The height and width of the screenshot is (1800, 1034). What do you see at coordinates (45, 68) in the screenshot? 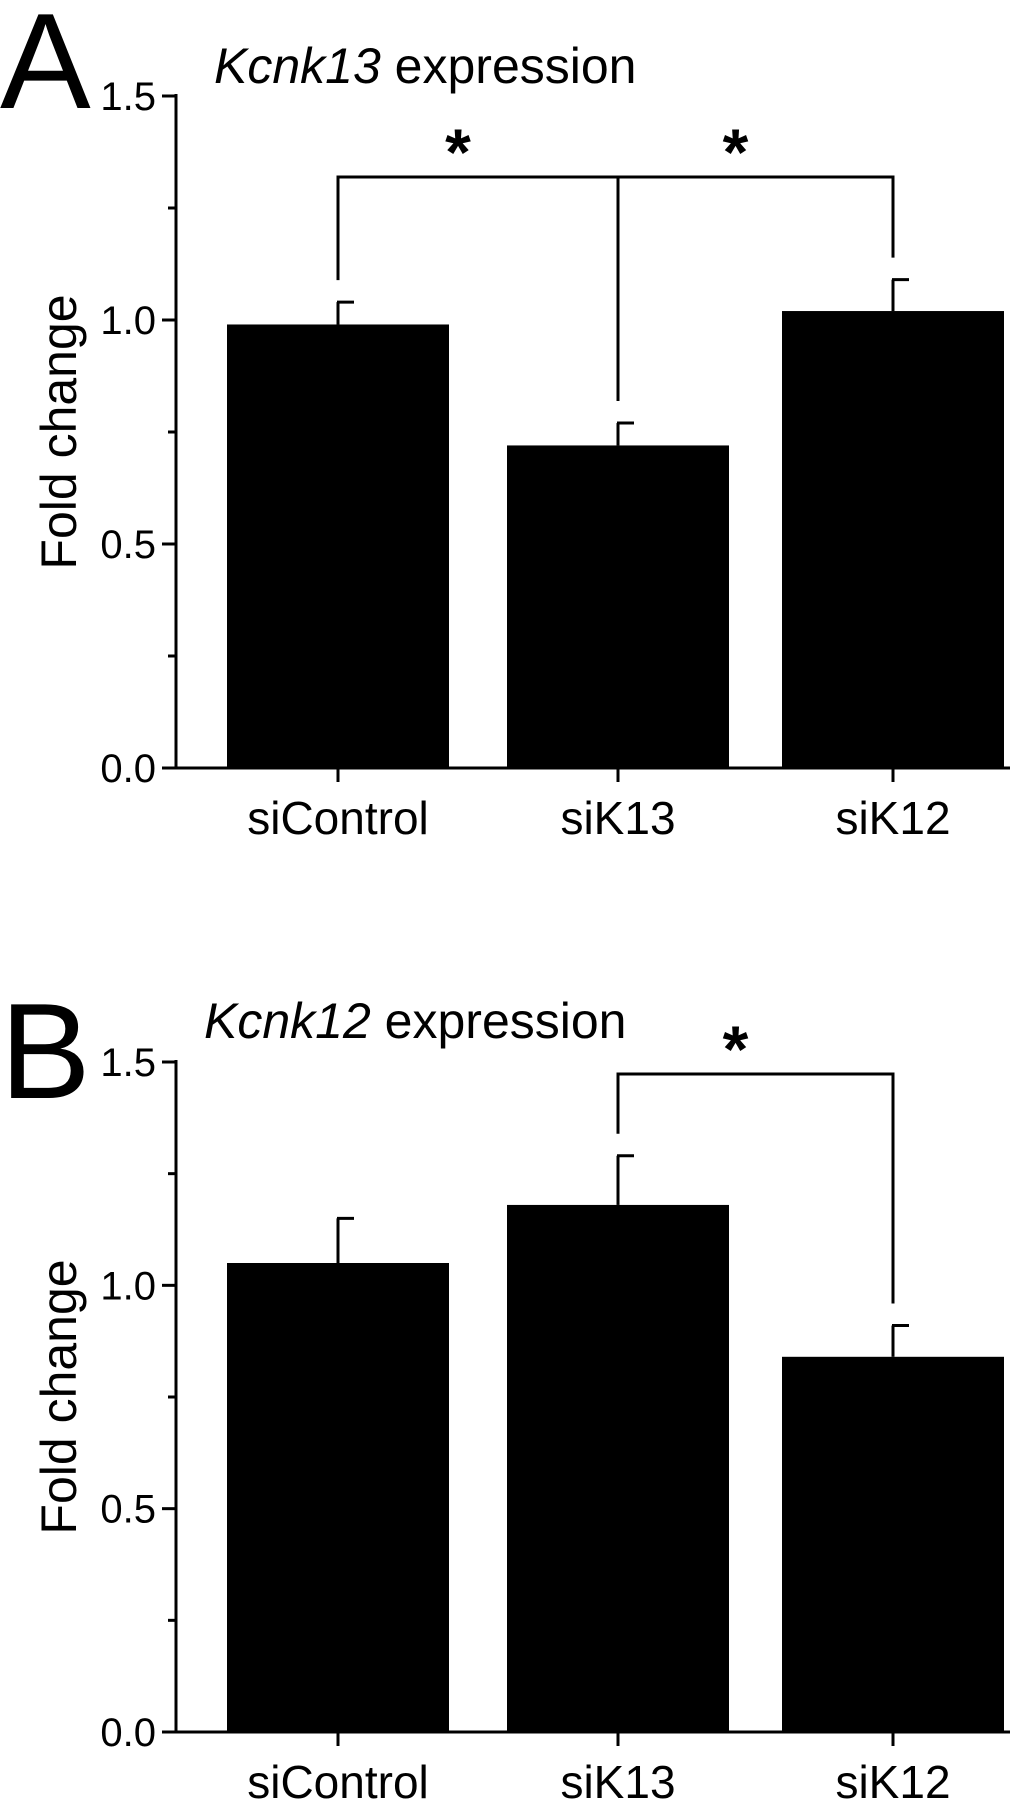
I see `panel-letter: A` at bounding box center [45, 68].